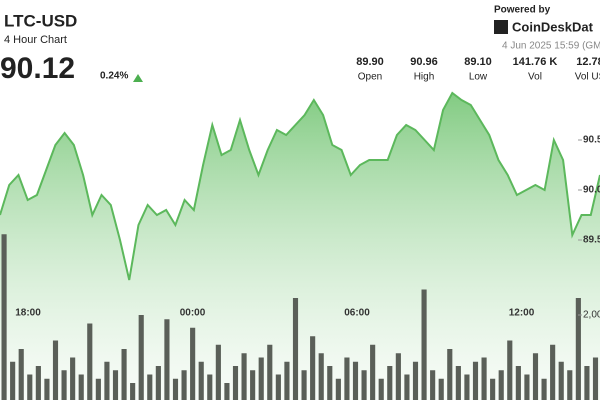  I want to click on x-tick-label: 06:00, so click(357, 313).